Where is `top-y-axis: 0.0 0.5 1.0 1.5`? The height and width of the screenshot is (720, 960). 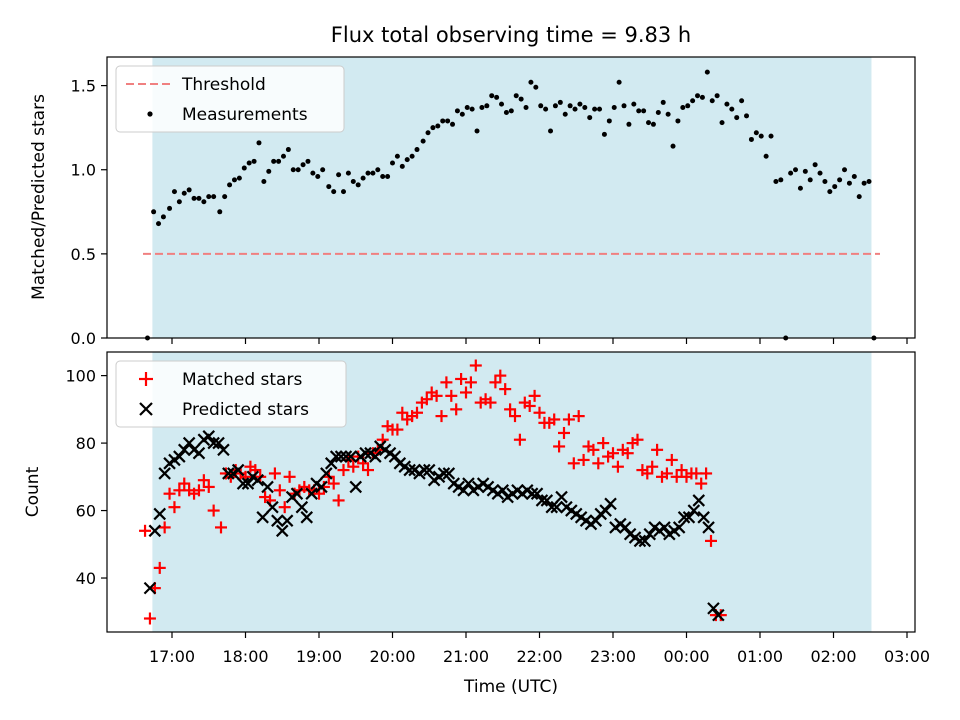
top-y-axis: 0.0 0.5 1.0 1.5 is located at coordinates (89, 212).